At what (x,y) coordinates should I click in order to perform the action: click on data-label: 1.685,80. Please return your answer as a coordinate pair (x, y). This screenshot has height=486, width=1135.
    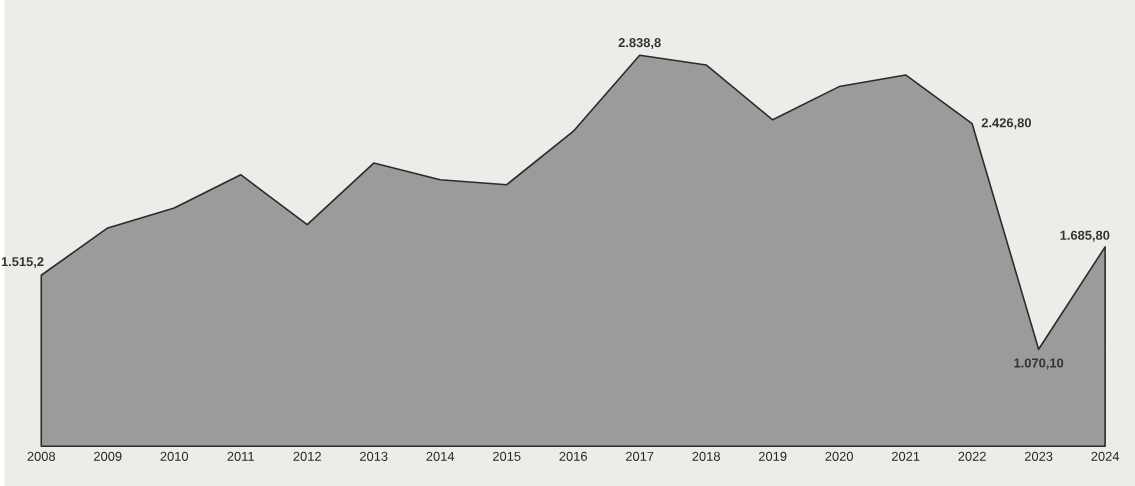
    Looking at the image, I should click on (1085, 236).